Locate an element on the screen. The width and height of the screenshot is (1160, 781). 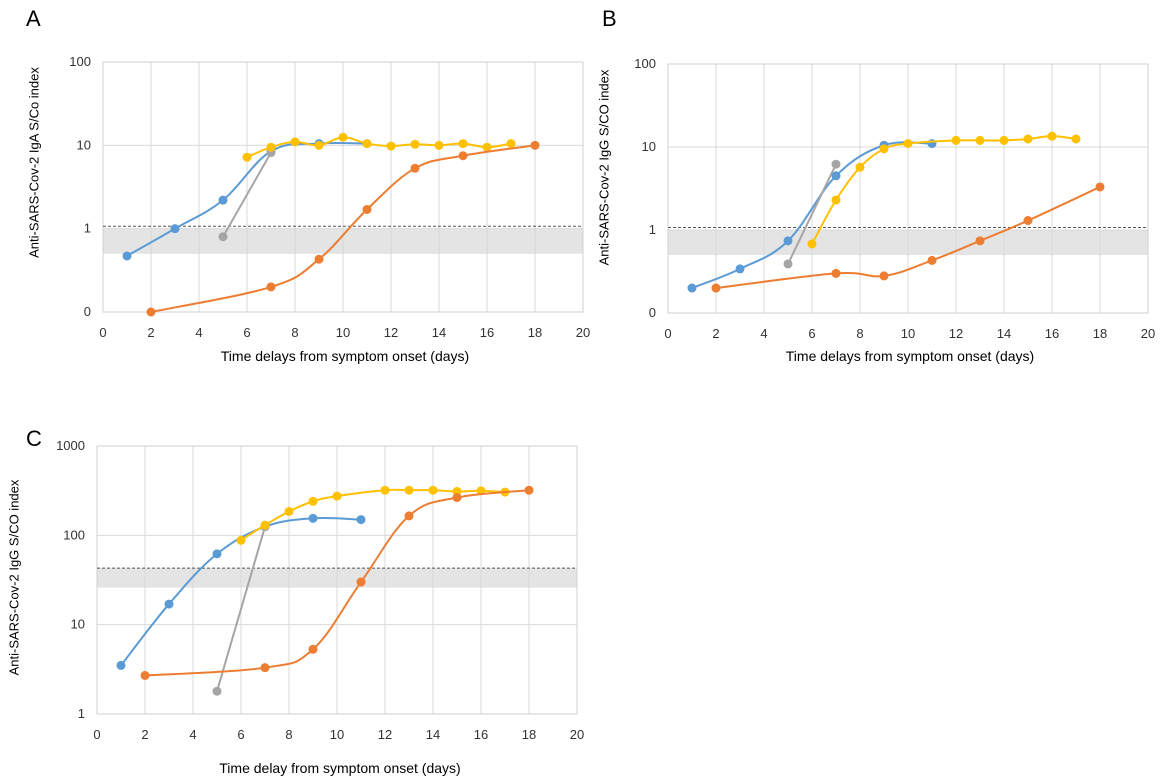
panel-a-y-tick-label: 0 is located at coordinates (87, 311).